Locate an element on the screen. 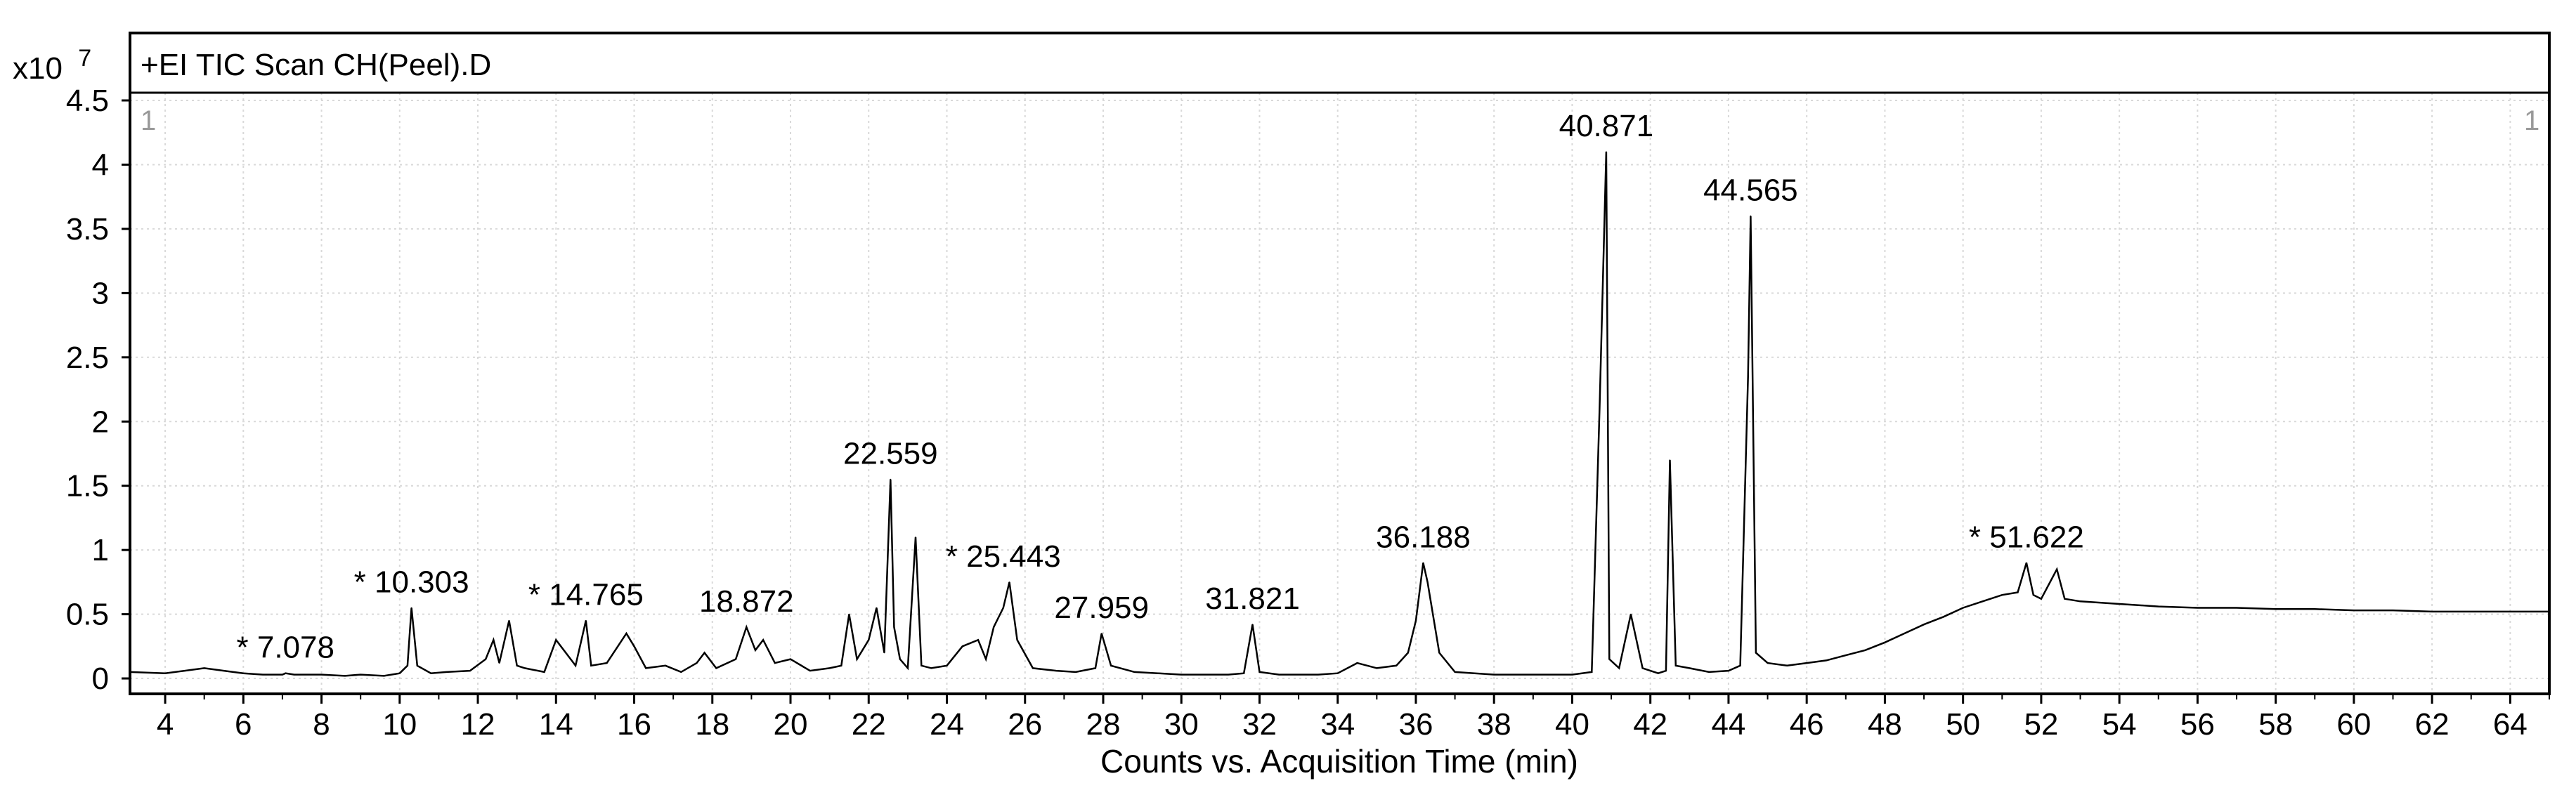 The height and width of the screenshot is (802, 2576). chart-title: +EI TIC Scan CH(Peel).D is located at coordinates (316, 65).